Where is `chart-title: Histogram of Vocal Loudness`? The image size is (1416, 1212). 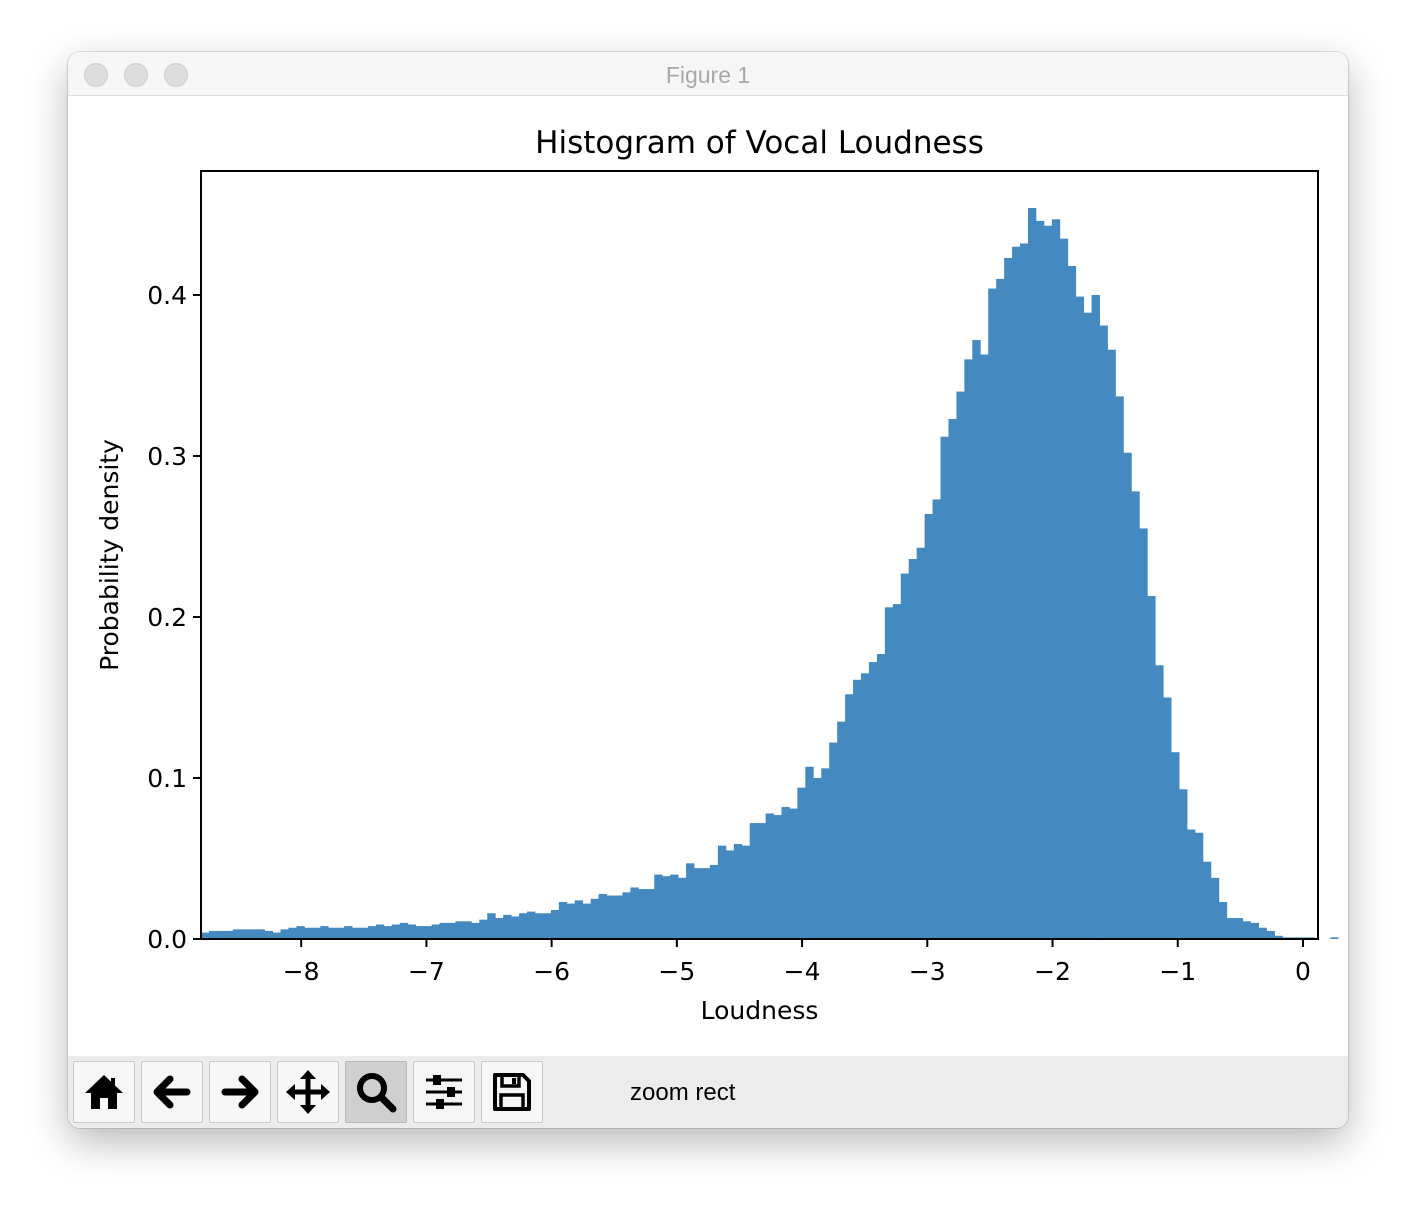 chart-title: Histogram of Vocal Loudness is located at coordinates (759, 143).